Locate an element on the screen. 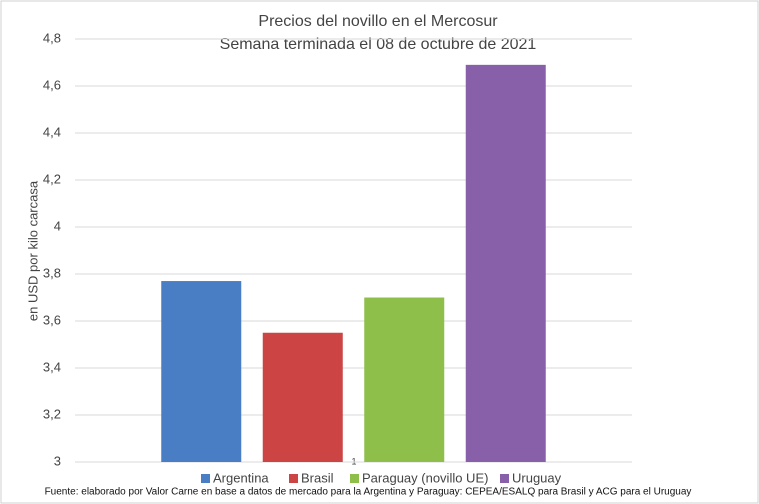  y-tick-label: 4,6 is located at coordinates (52, 84).